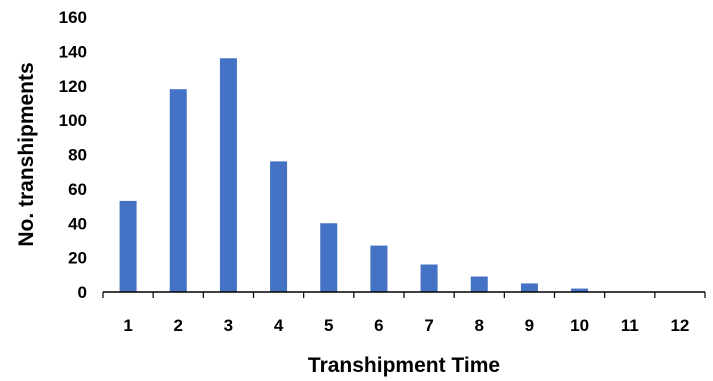 This screenshot has width=713, height=381. I want to click on y-tick-label: 80, so click(77, 155).